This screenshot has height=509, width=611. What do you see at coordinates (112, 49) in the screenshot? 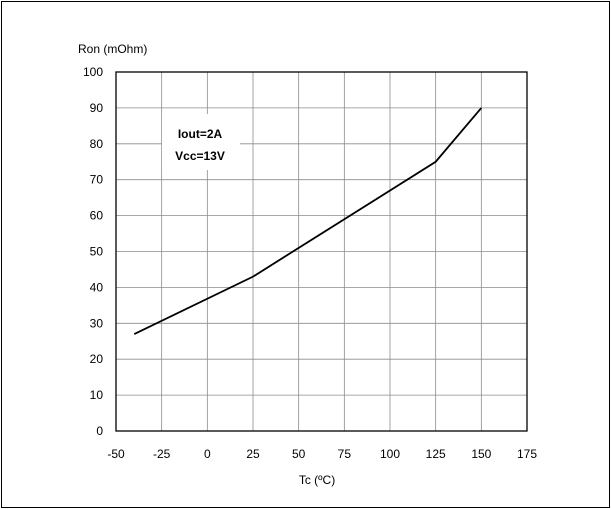
I see `y-axis-label: Ron (mOhm)` at bounding box center [112, 49].